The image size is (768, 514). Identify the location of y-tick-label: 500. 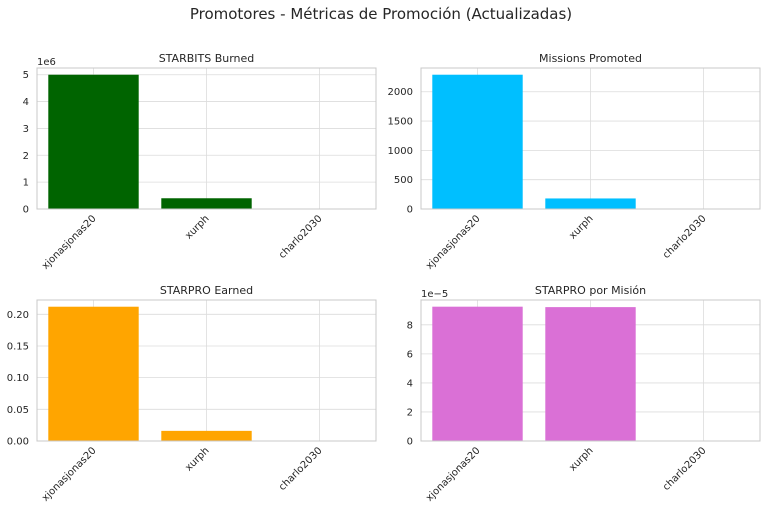
(403, 180).